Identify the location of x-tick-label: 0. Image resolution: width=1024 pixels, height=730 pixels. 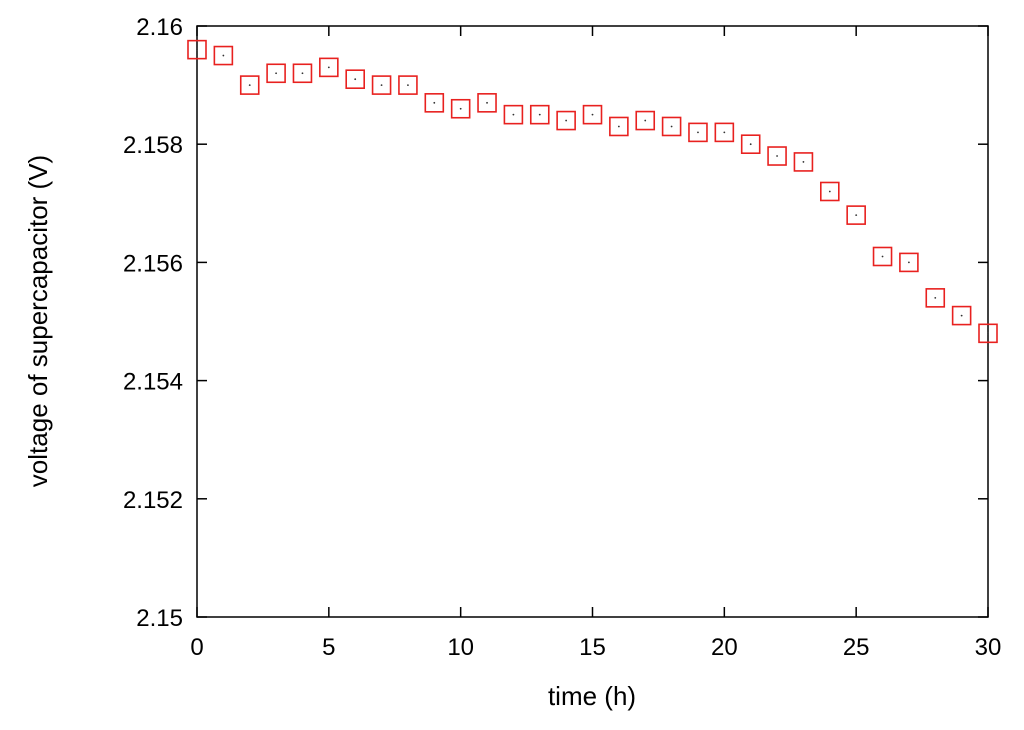
(196, 647).